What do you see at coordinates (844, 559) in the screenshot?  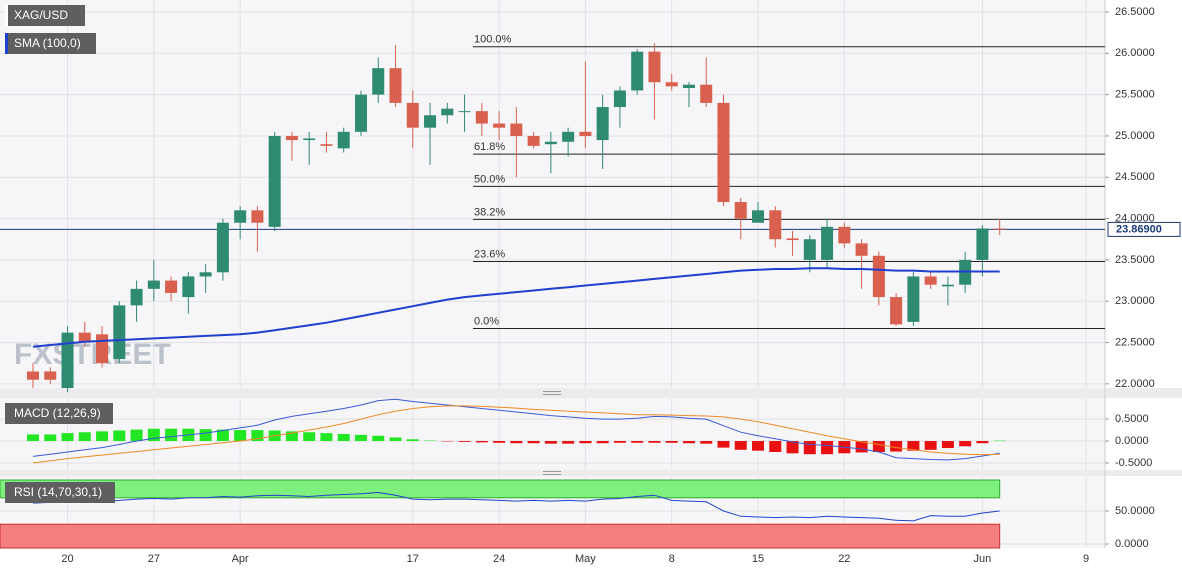 I see `x-tick-label: 22` at bounding box center [844, 559].